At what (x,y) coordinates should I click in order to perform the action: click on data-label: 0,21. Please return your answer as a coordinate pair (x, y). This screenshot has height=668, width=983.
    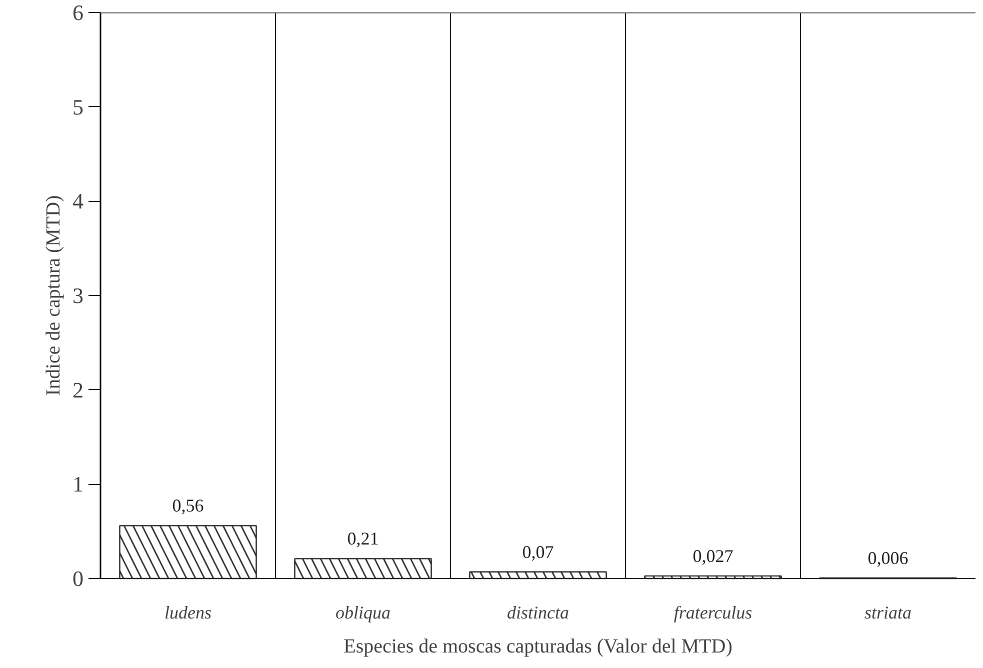
    Looking at the image, I should click on (363, 538).